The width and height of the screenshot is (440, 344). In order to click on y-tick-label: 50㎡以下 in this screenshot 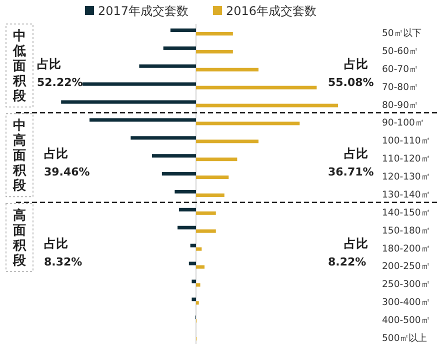, I will do `click(401, 33)`.